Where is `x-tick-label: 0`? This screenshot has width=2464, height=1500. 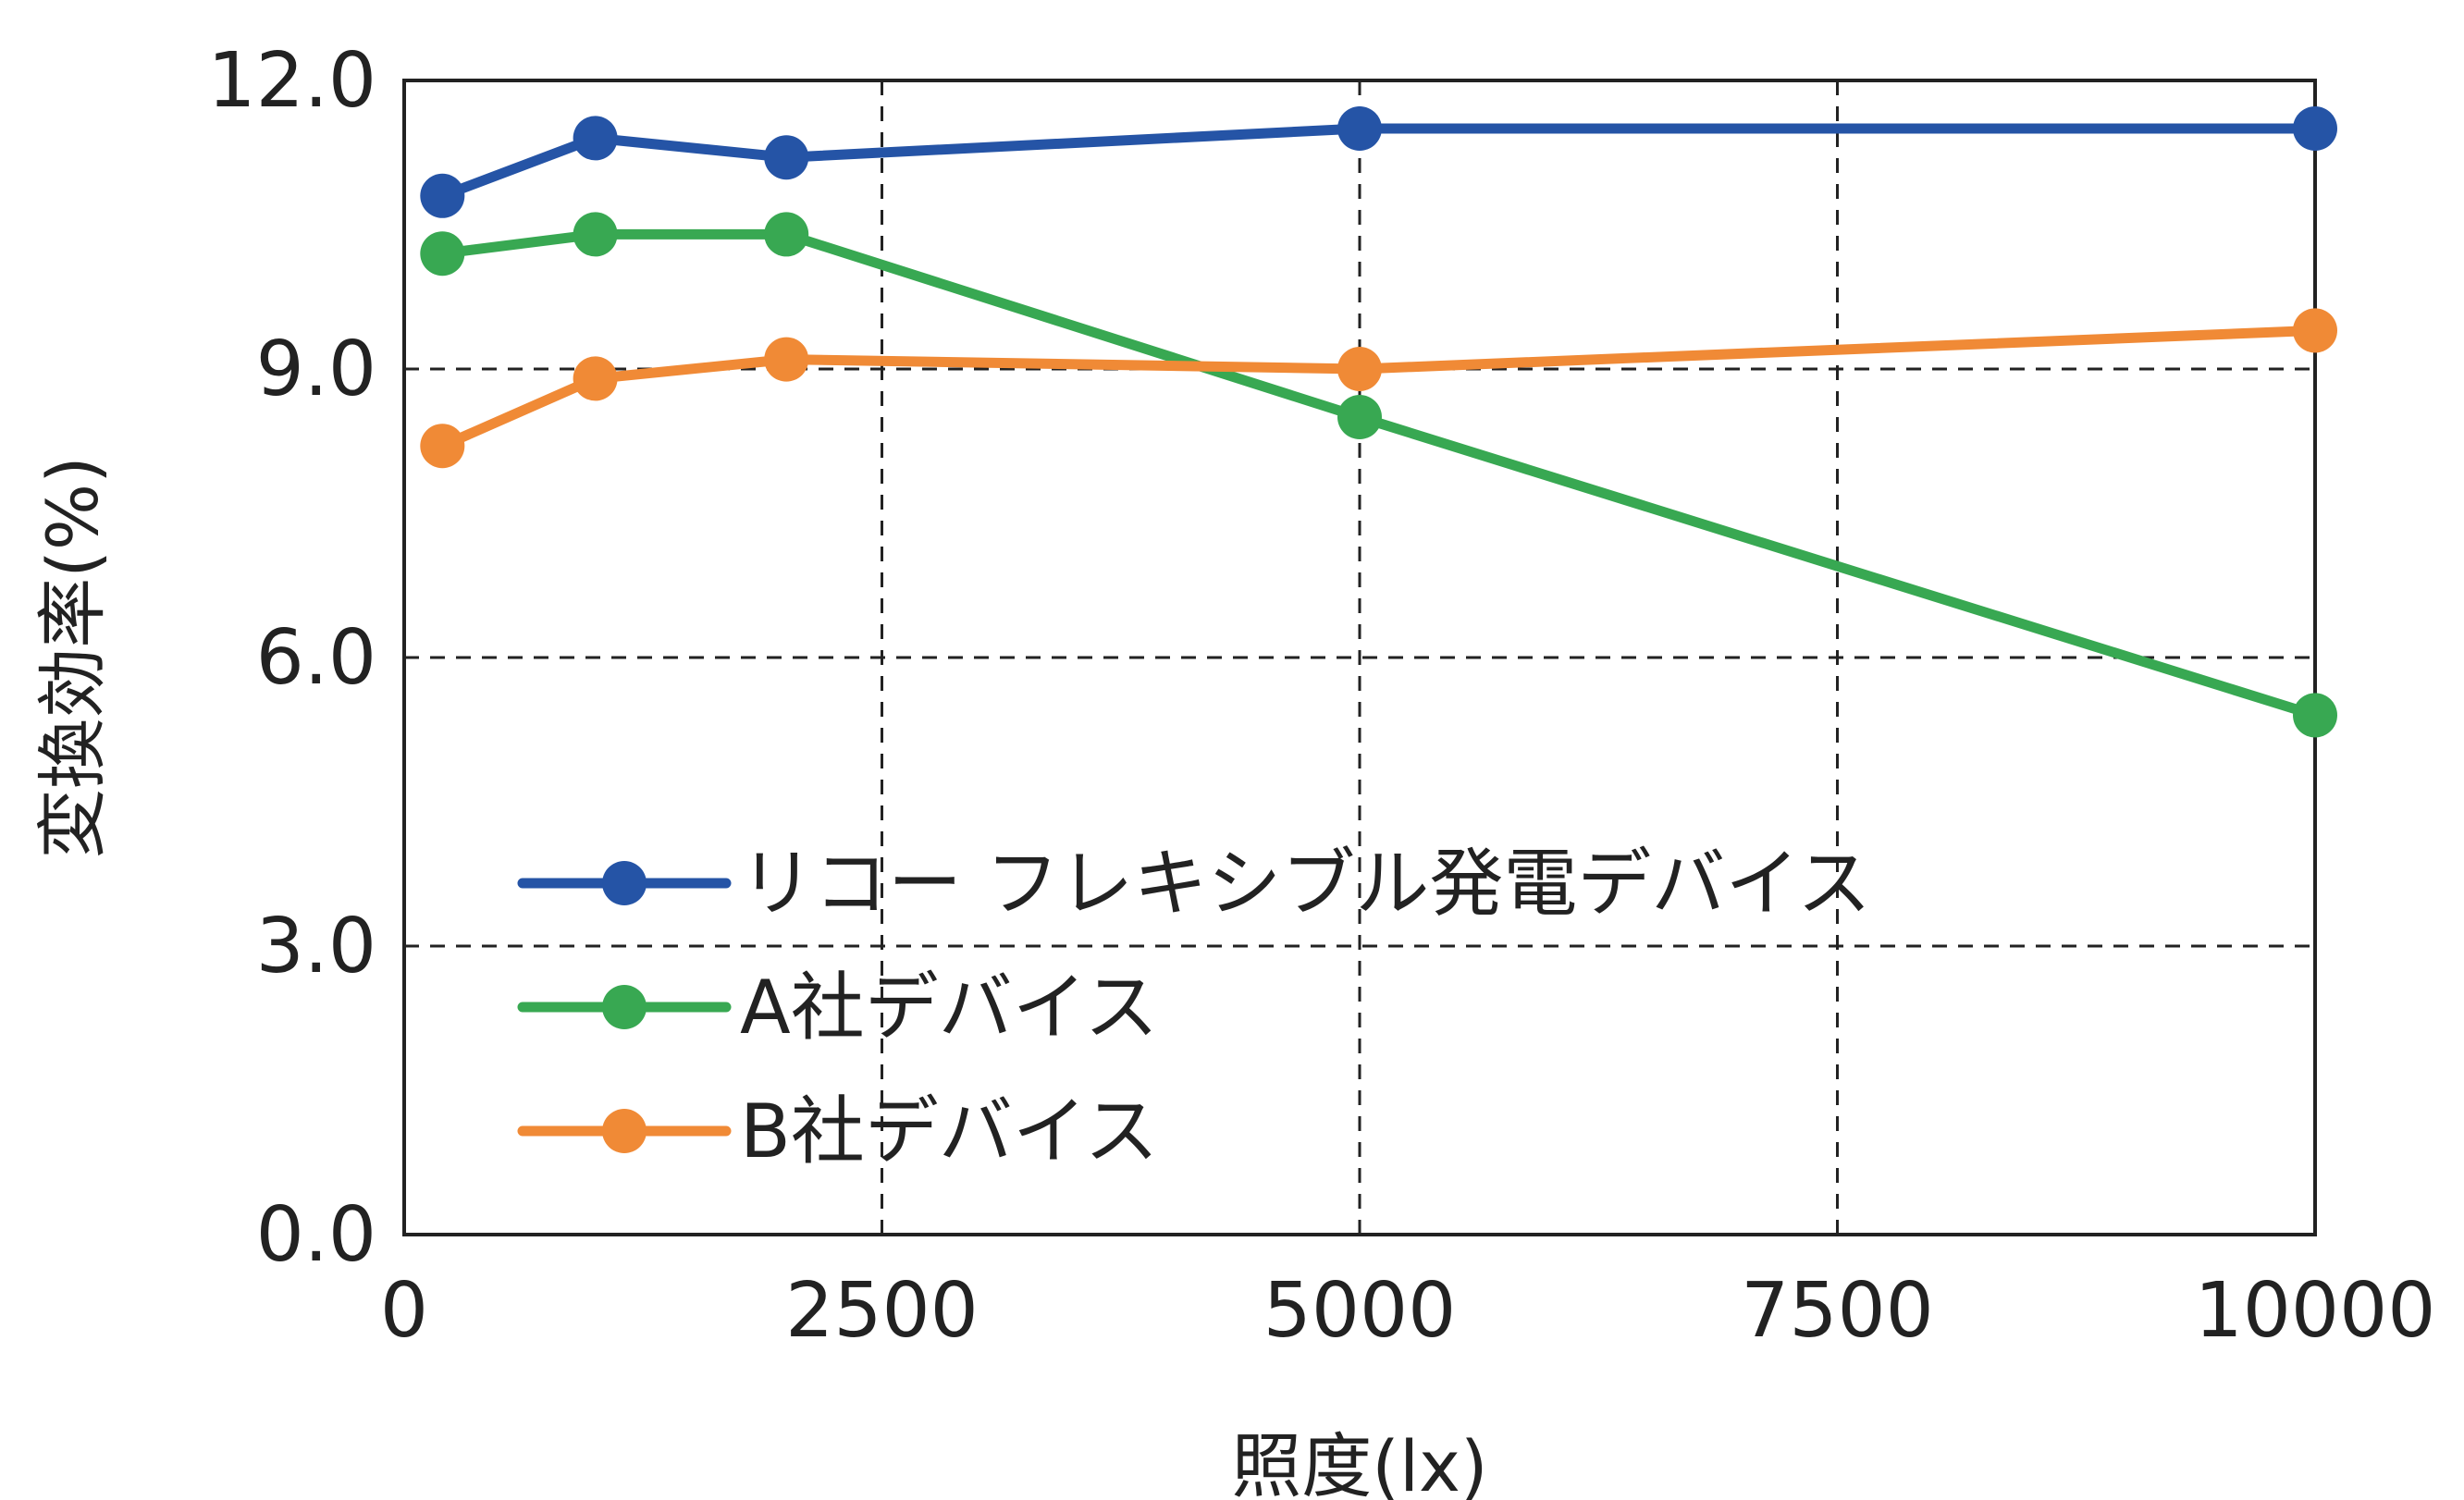 x-tick-label: 0 is located at coordinates (404, 1311).